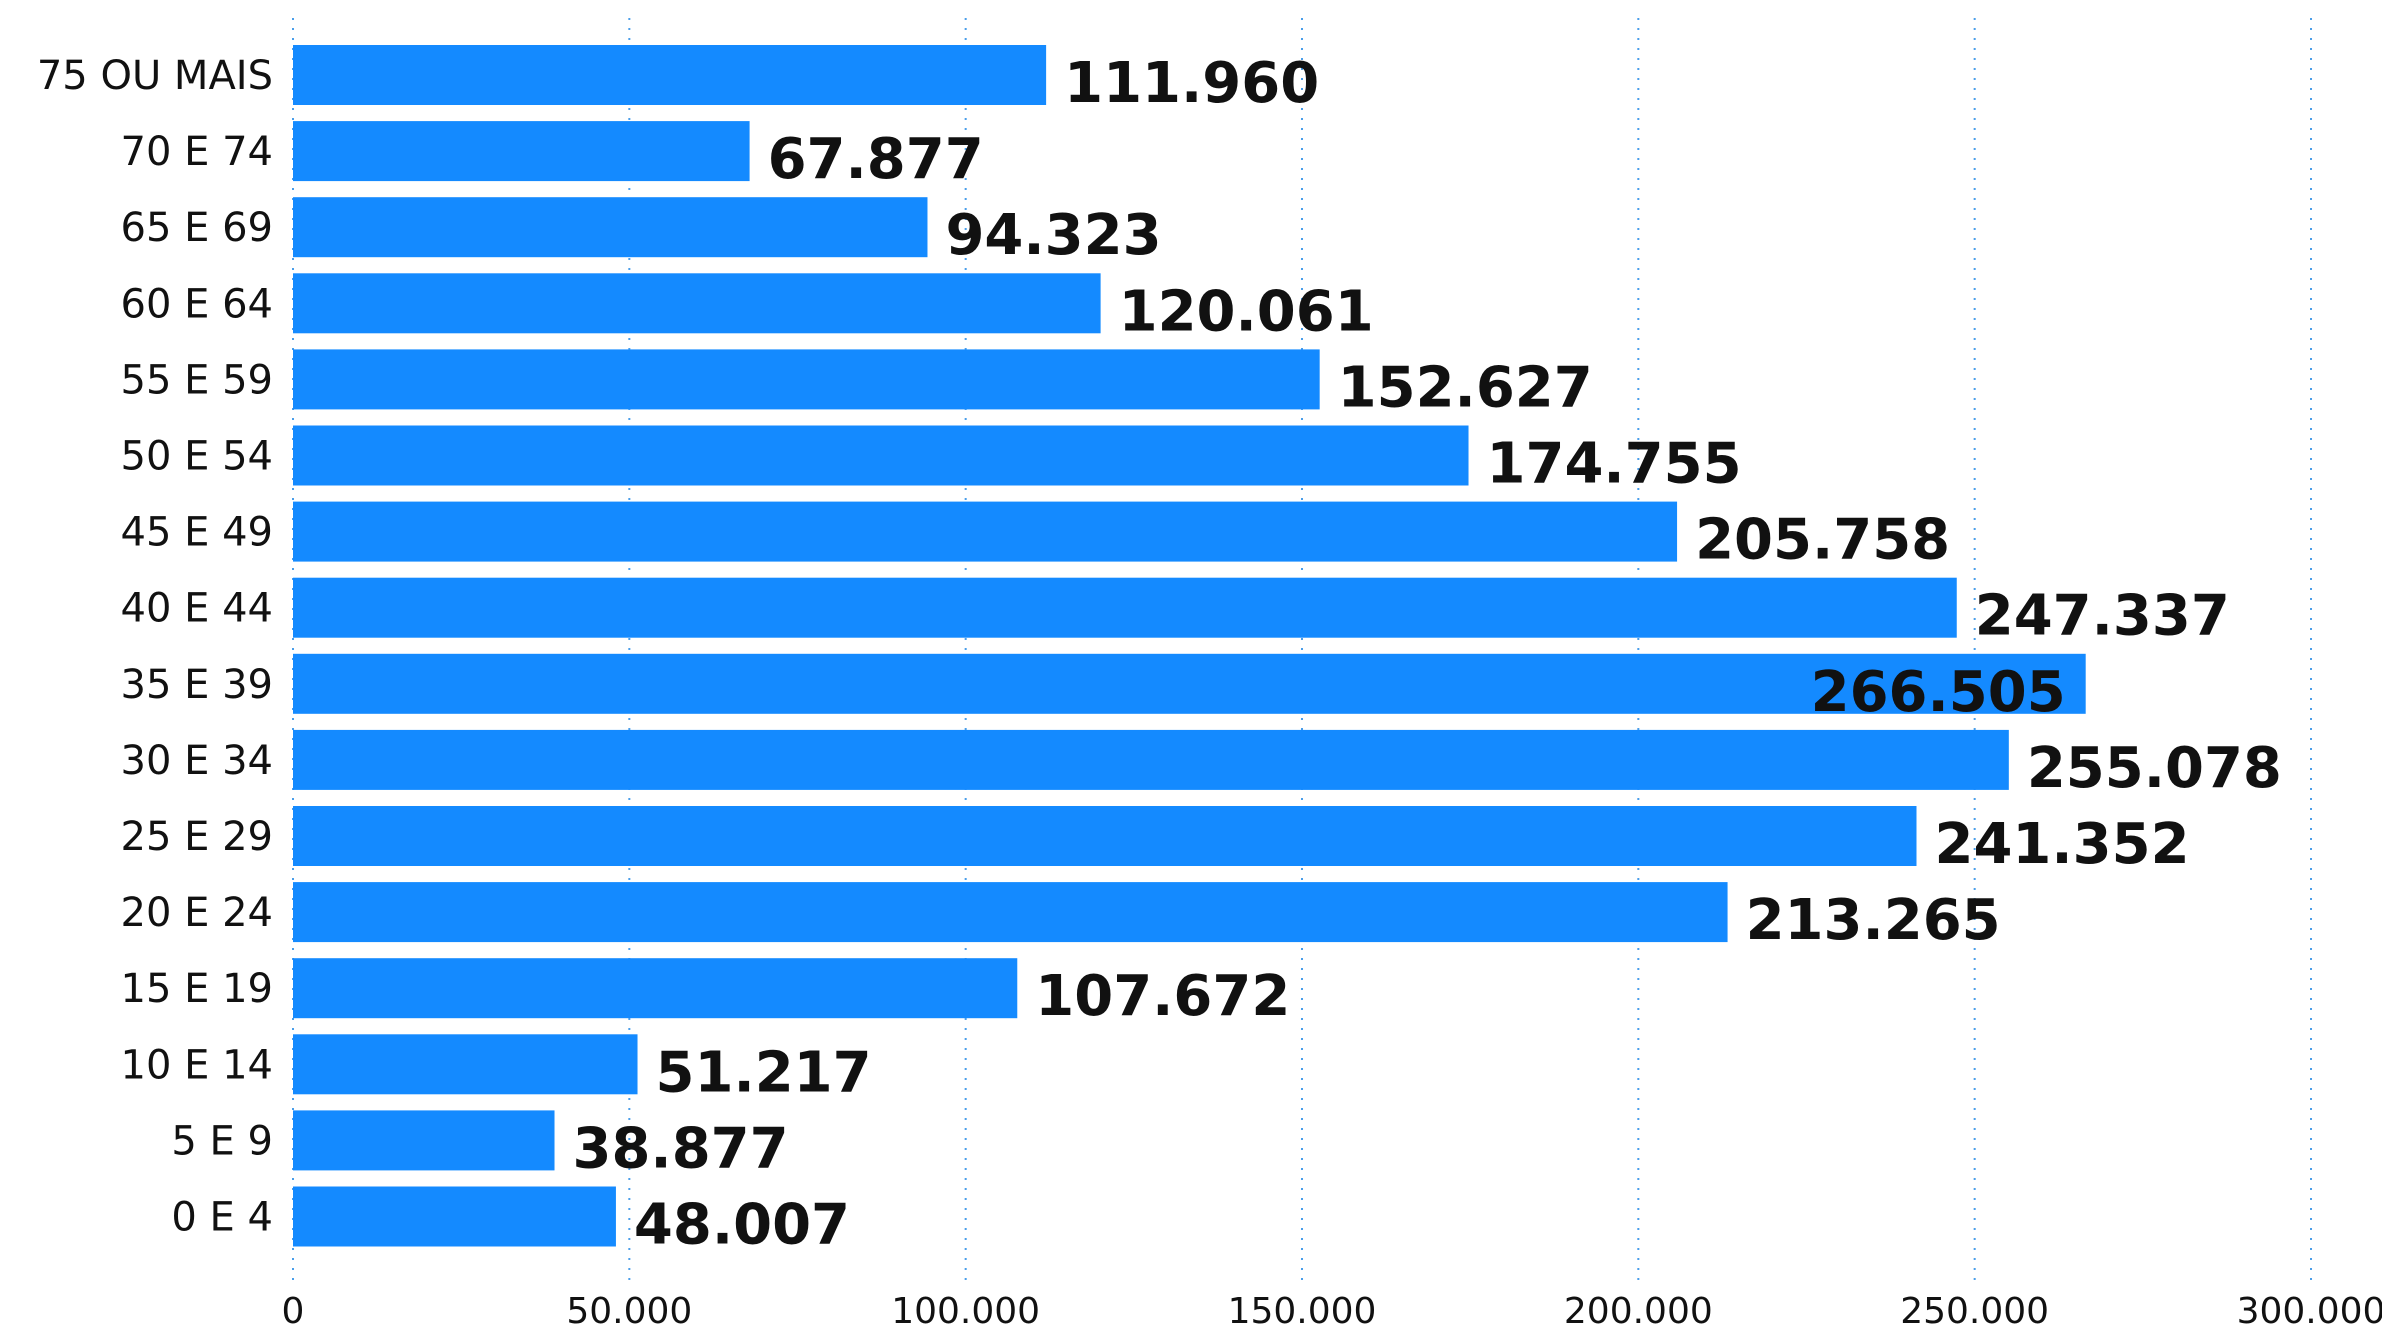 The image size is (2382, 1332). I want to click on category-label: 10 E 14, so click(197, 1065).